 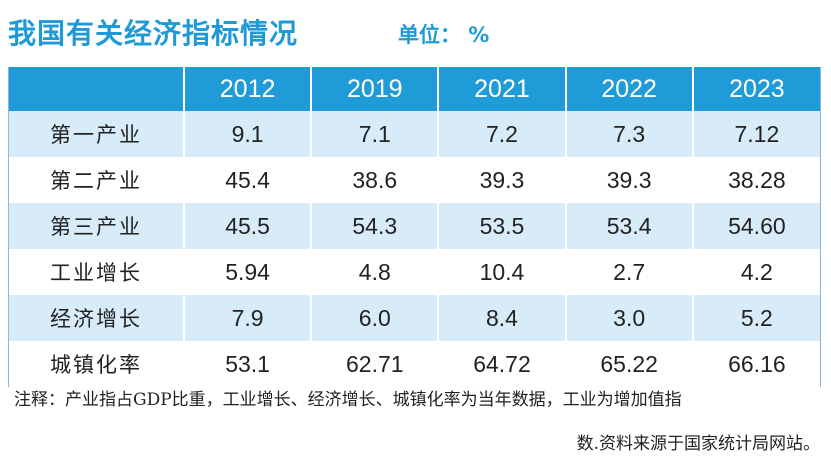 I want to click on row-label: 第一产业, so click(x=96, y=134).